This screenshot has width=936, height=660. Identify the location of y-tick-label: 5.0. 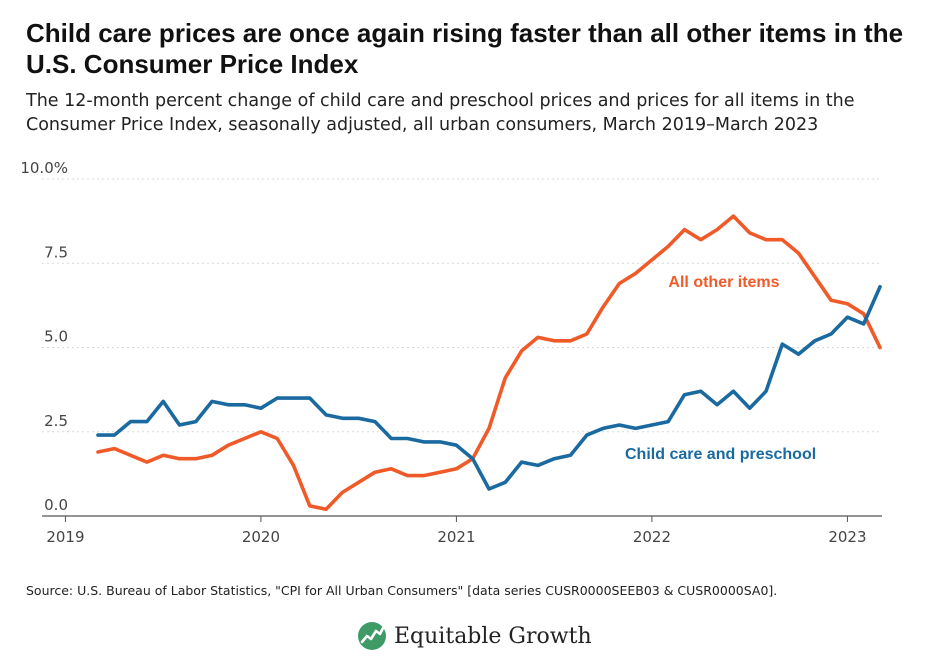
(56, 337).